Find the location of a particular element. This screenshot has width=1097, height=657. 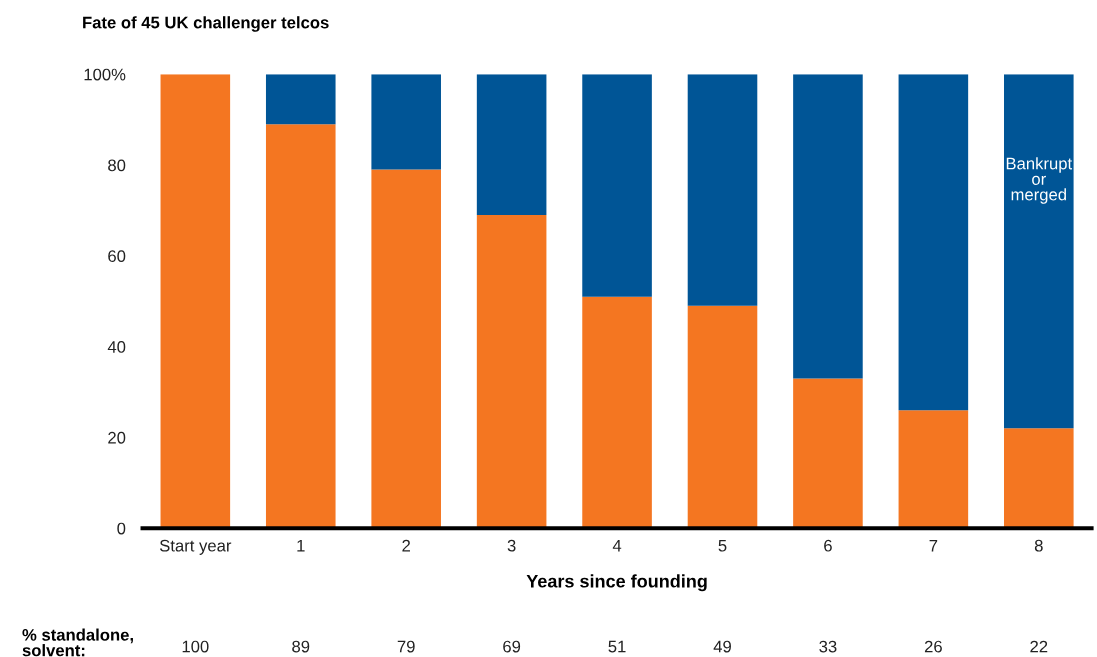

data-label: 89 is located at coordinates (301, 646).